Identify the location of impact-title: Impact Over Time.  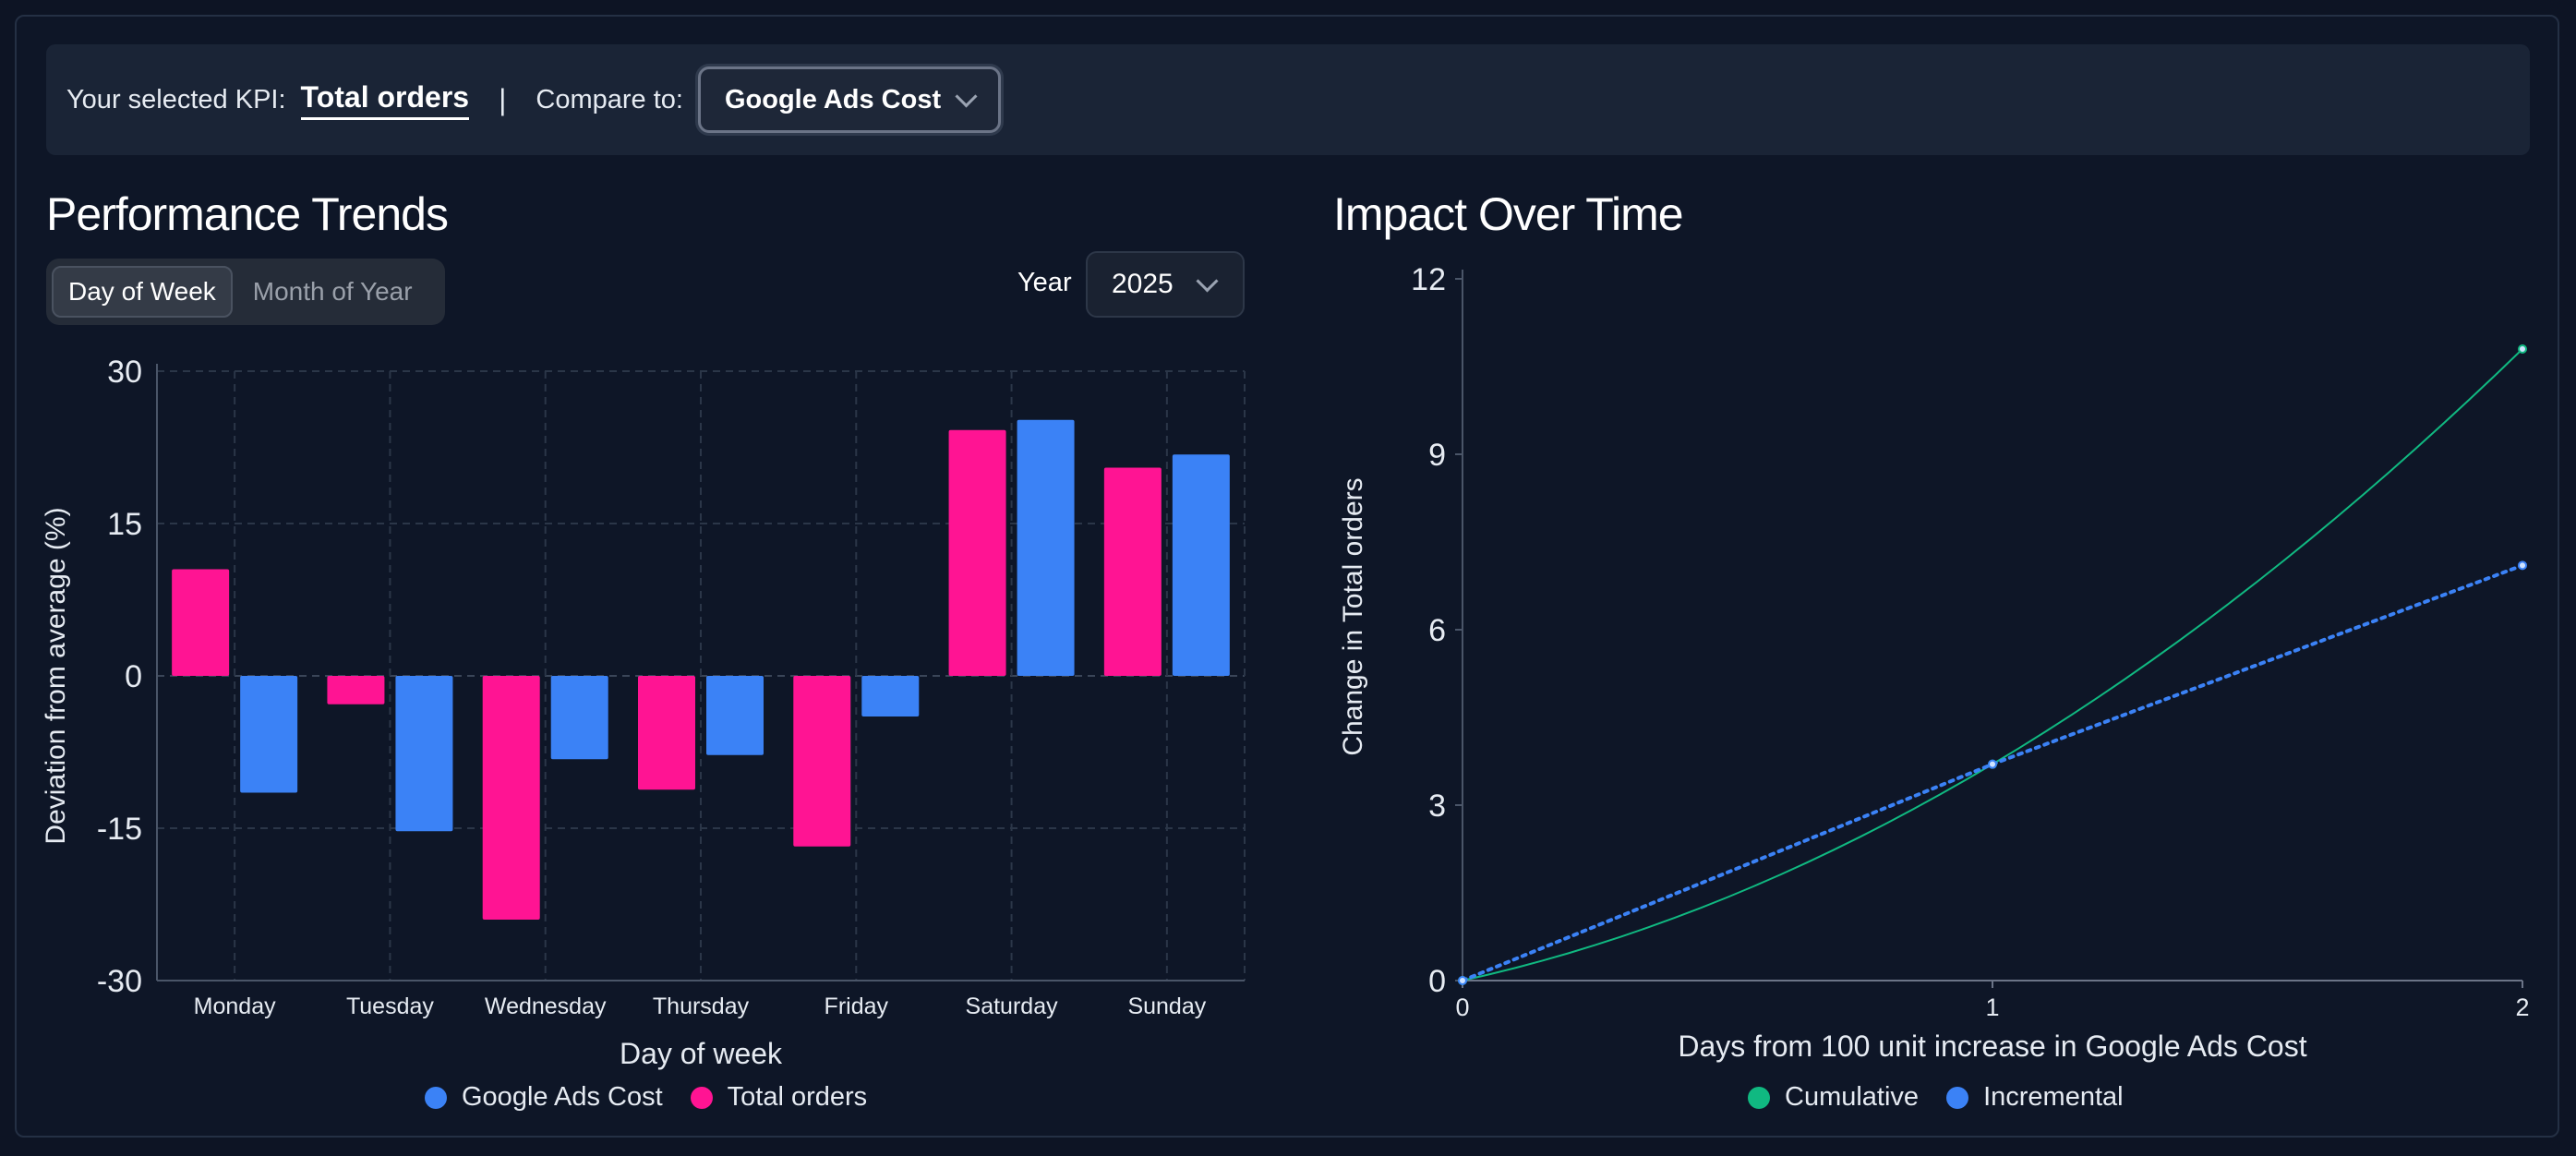
(1508, 214).